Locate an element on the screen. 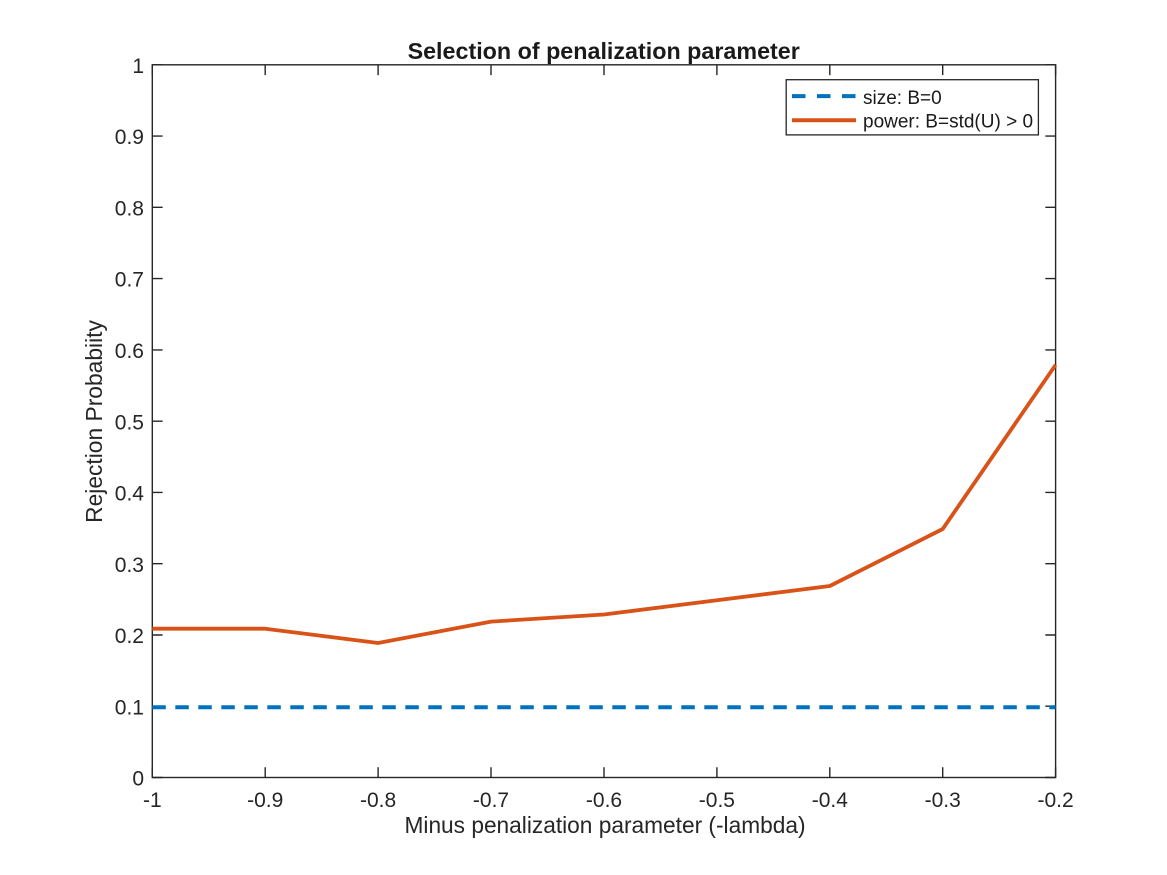 Image resolution: width=1167 pixels, height=875 pixels. svg-text: -0.4 is located at coordinates (830, 800).